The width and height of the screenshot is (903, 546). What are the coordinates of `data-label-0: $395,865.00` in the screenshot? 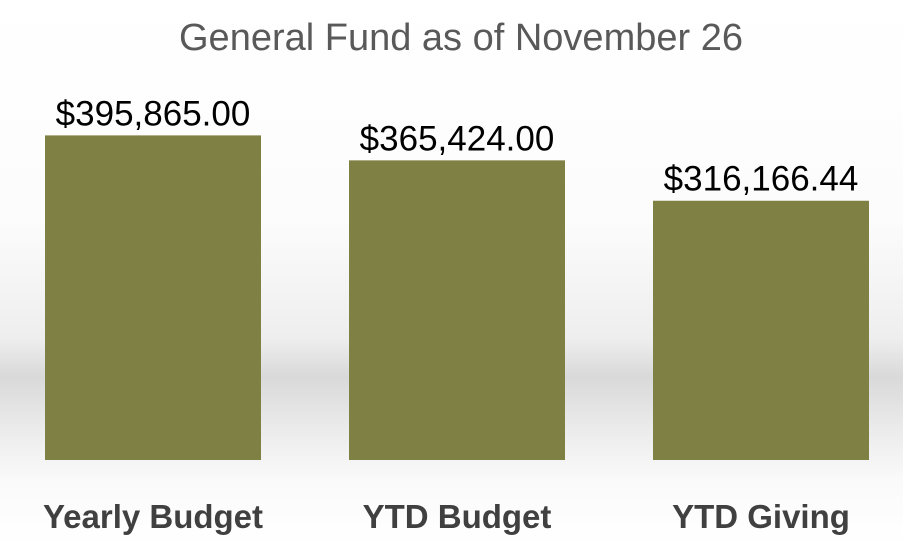 It's located at (153, 113).